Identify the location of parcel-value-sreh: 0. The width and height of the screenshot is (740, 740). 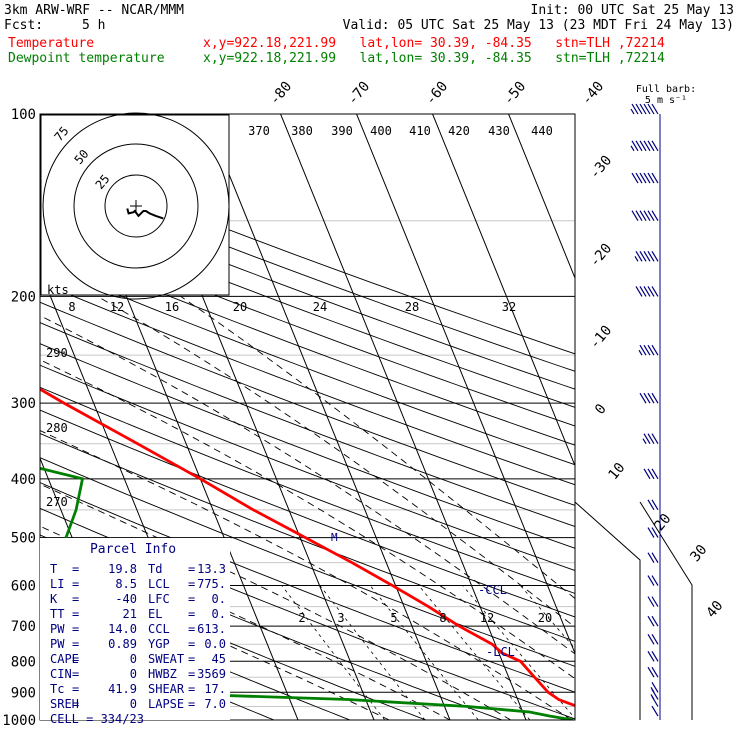
(133, 704).